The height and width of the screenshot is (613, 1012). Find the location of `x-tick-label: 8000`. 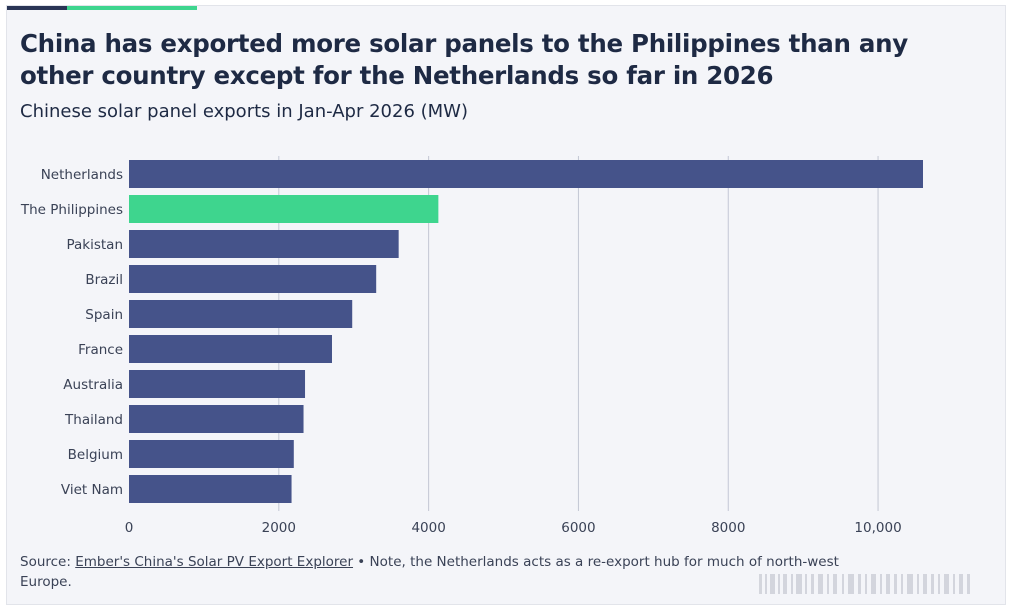

x-tick-label: 8000 is located at coordinates (728, 528).